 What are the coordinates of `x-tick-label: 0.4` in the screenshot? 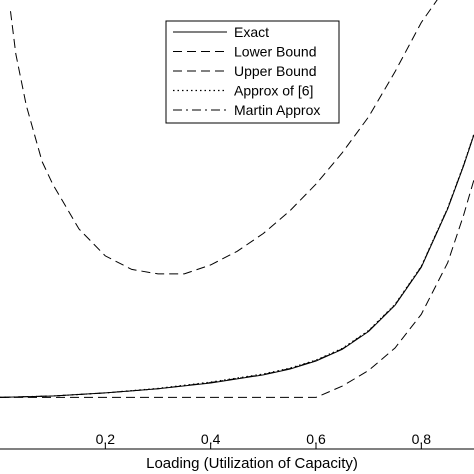 It's located at (211, 439).